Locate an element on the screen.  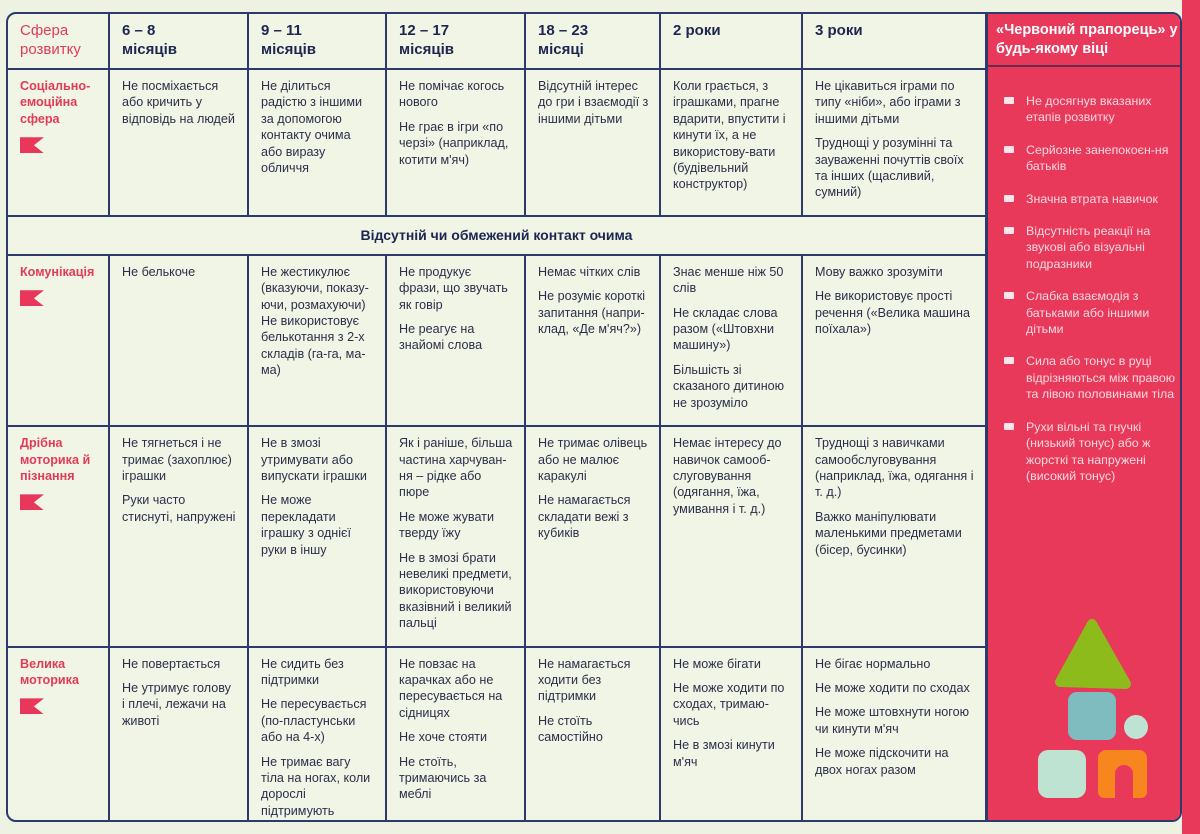
red-flag-title: «Червоний прапорець» у будь-якому віці is located at coordinates (1084, 40).